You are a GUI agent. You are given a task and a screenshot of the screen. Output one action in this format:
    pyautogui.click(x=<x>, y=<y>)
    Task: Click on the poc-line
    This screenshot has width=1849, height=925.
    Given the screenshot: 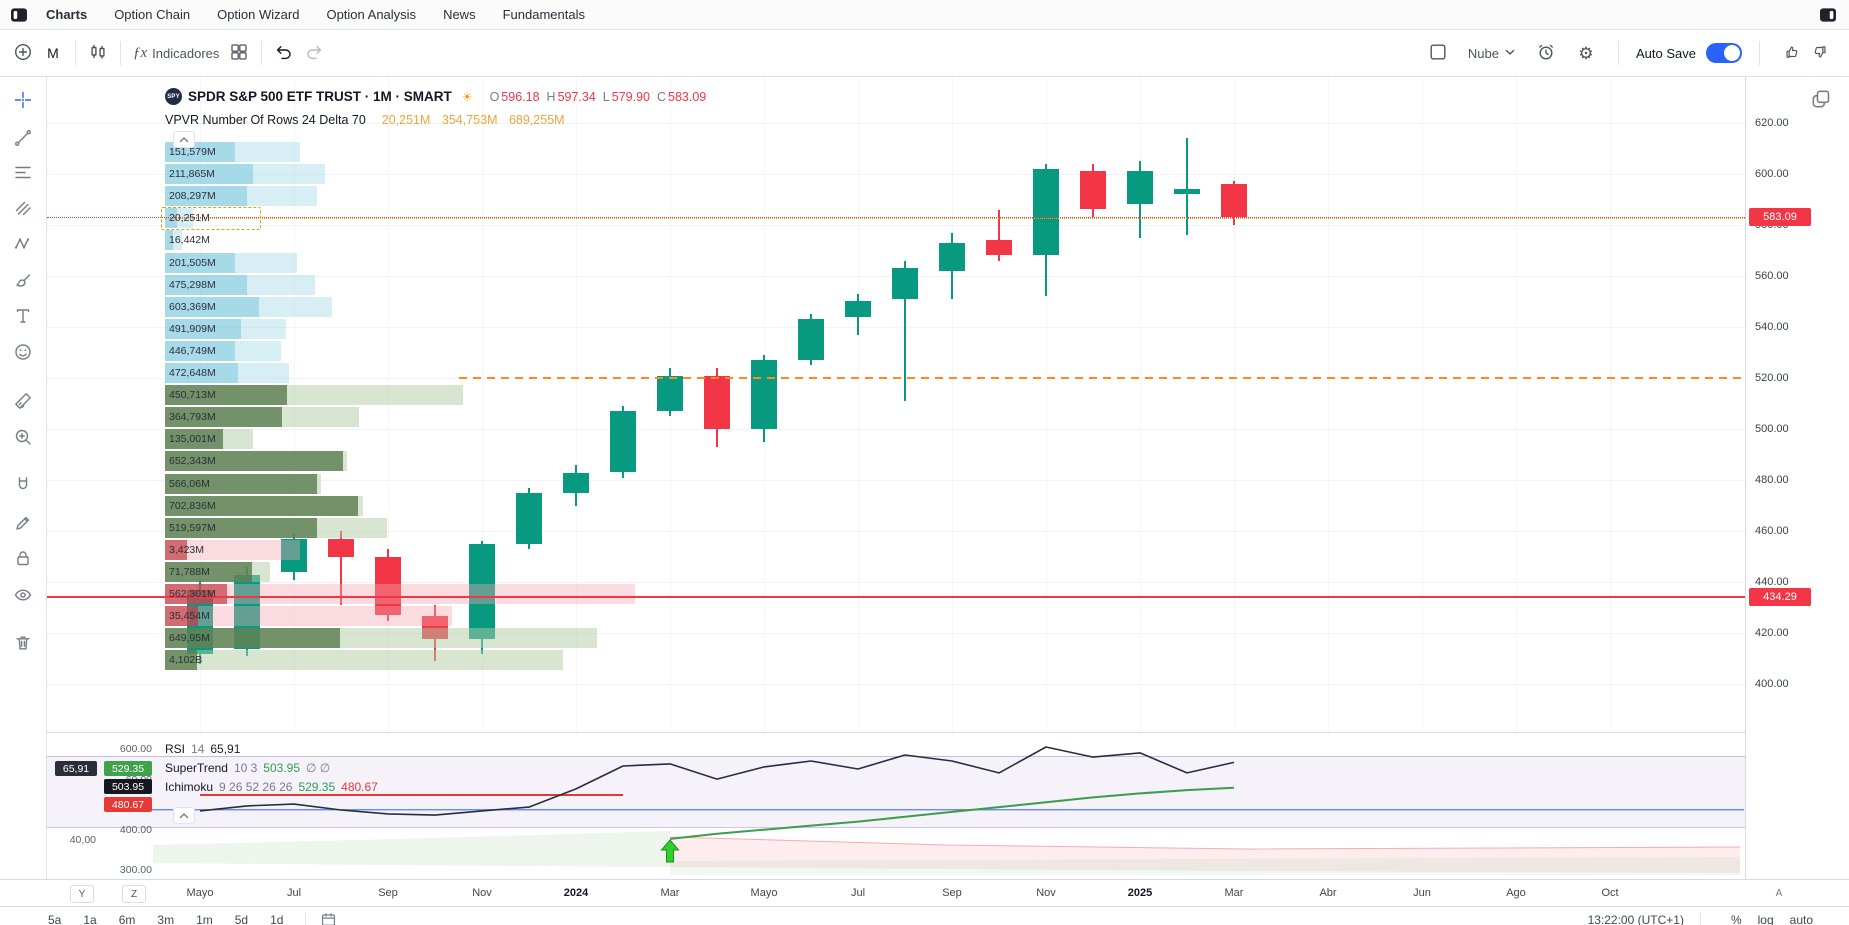 What is the action you would take?
    pyautogui.click(x=955, y=219)
    